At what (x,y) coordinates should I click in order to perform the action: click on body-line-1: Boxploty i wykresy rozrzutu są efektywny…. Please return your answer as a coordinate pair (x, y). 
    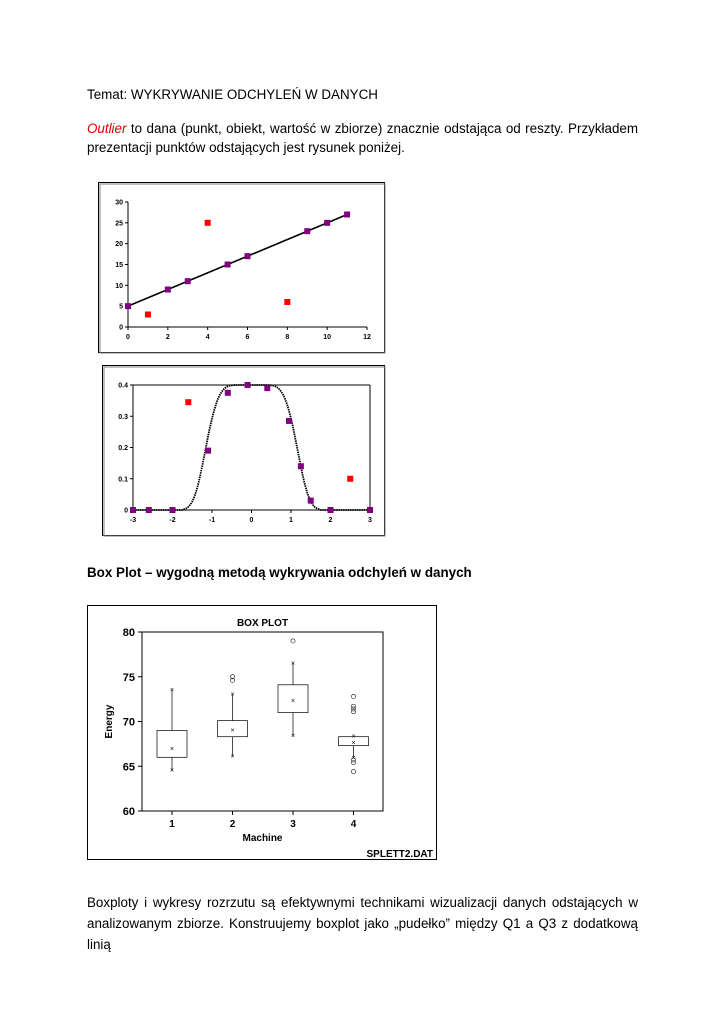
    Looking at the image, I should click on (362, 902).